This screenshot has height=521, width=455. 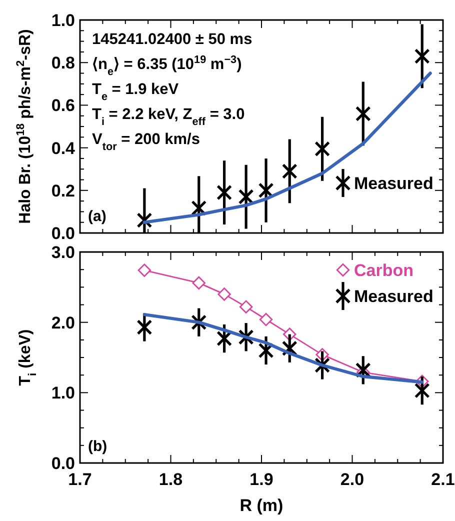 I want to click on annotation: (b), so click(x=98, y=446).